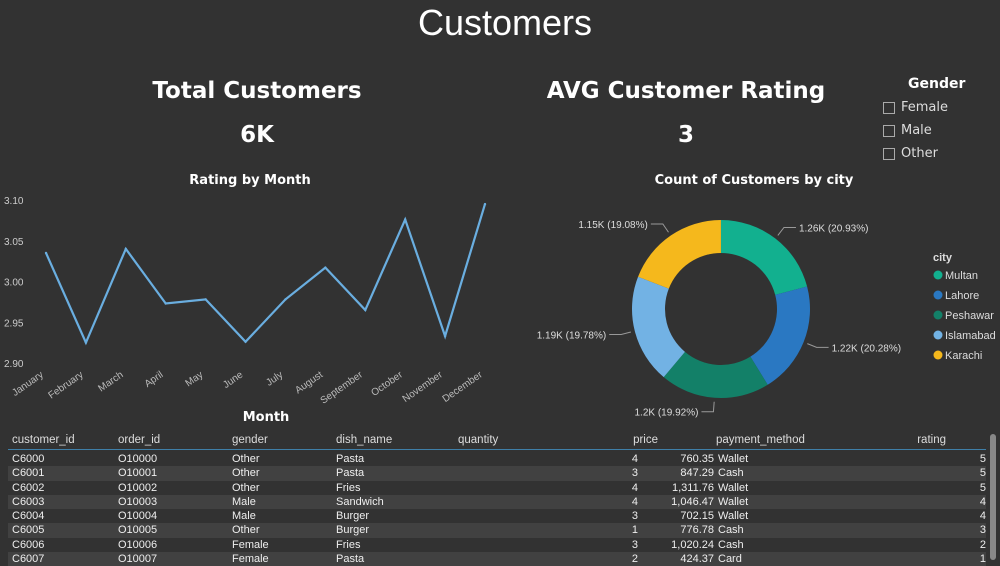 This screenshot has width=1000, height=566. I want to click on x-tick-label: December, so click(463, 387).